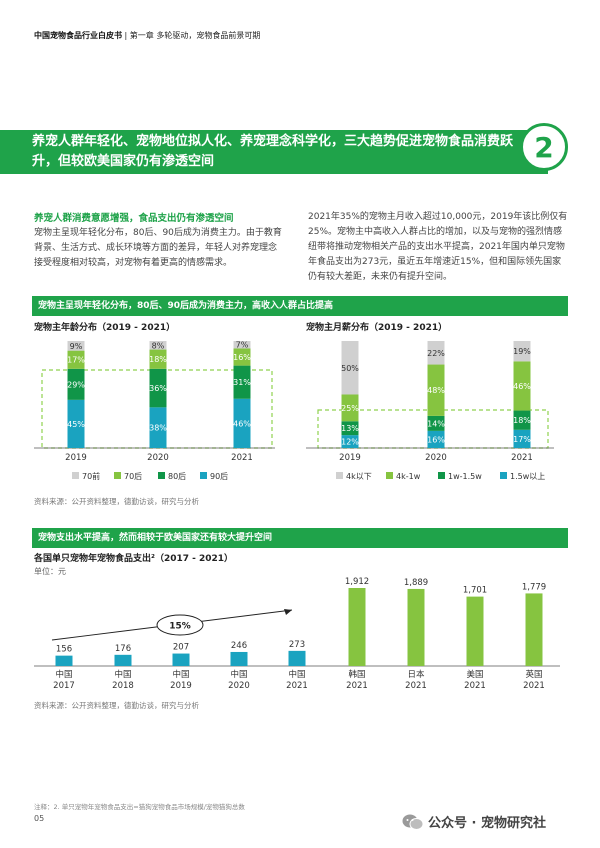  I want to click on value-label: 176, so click(123, 649).